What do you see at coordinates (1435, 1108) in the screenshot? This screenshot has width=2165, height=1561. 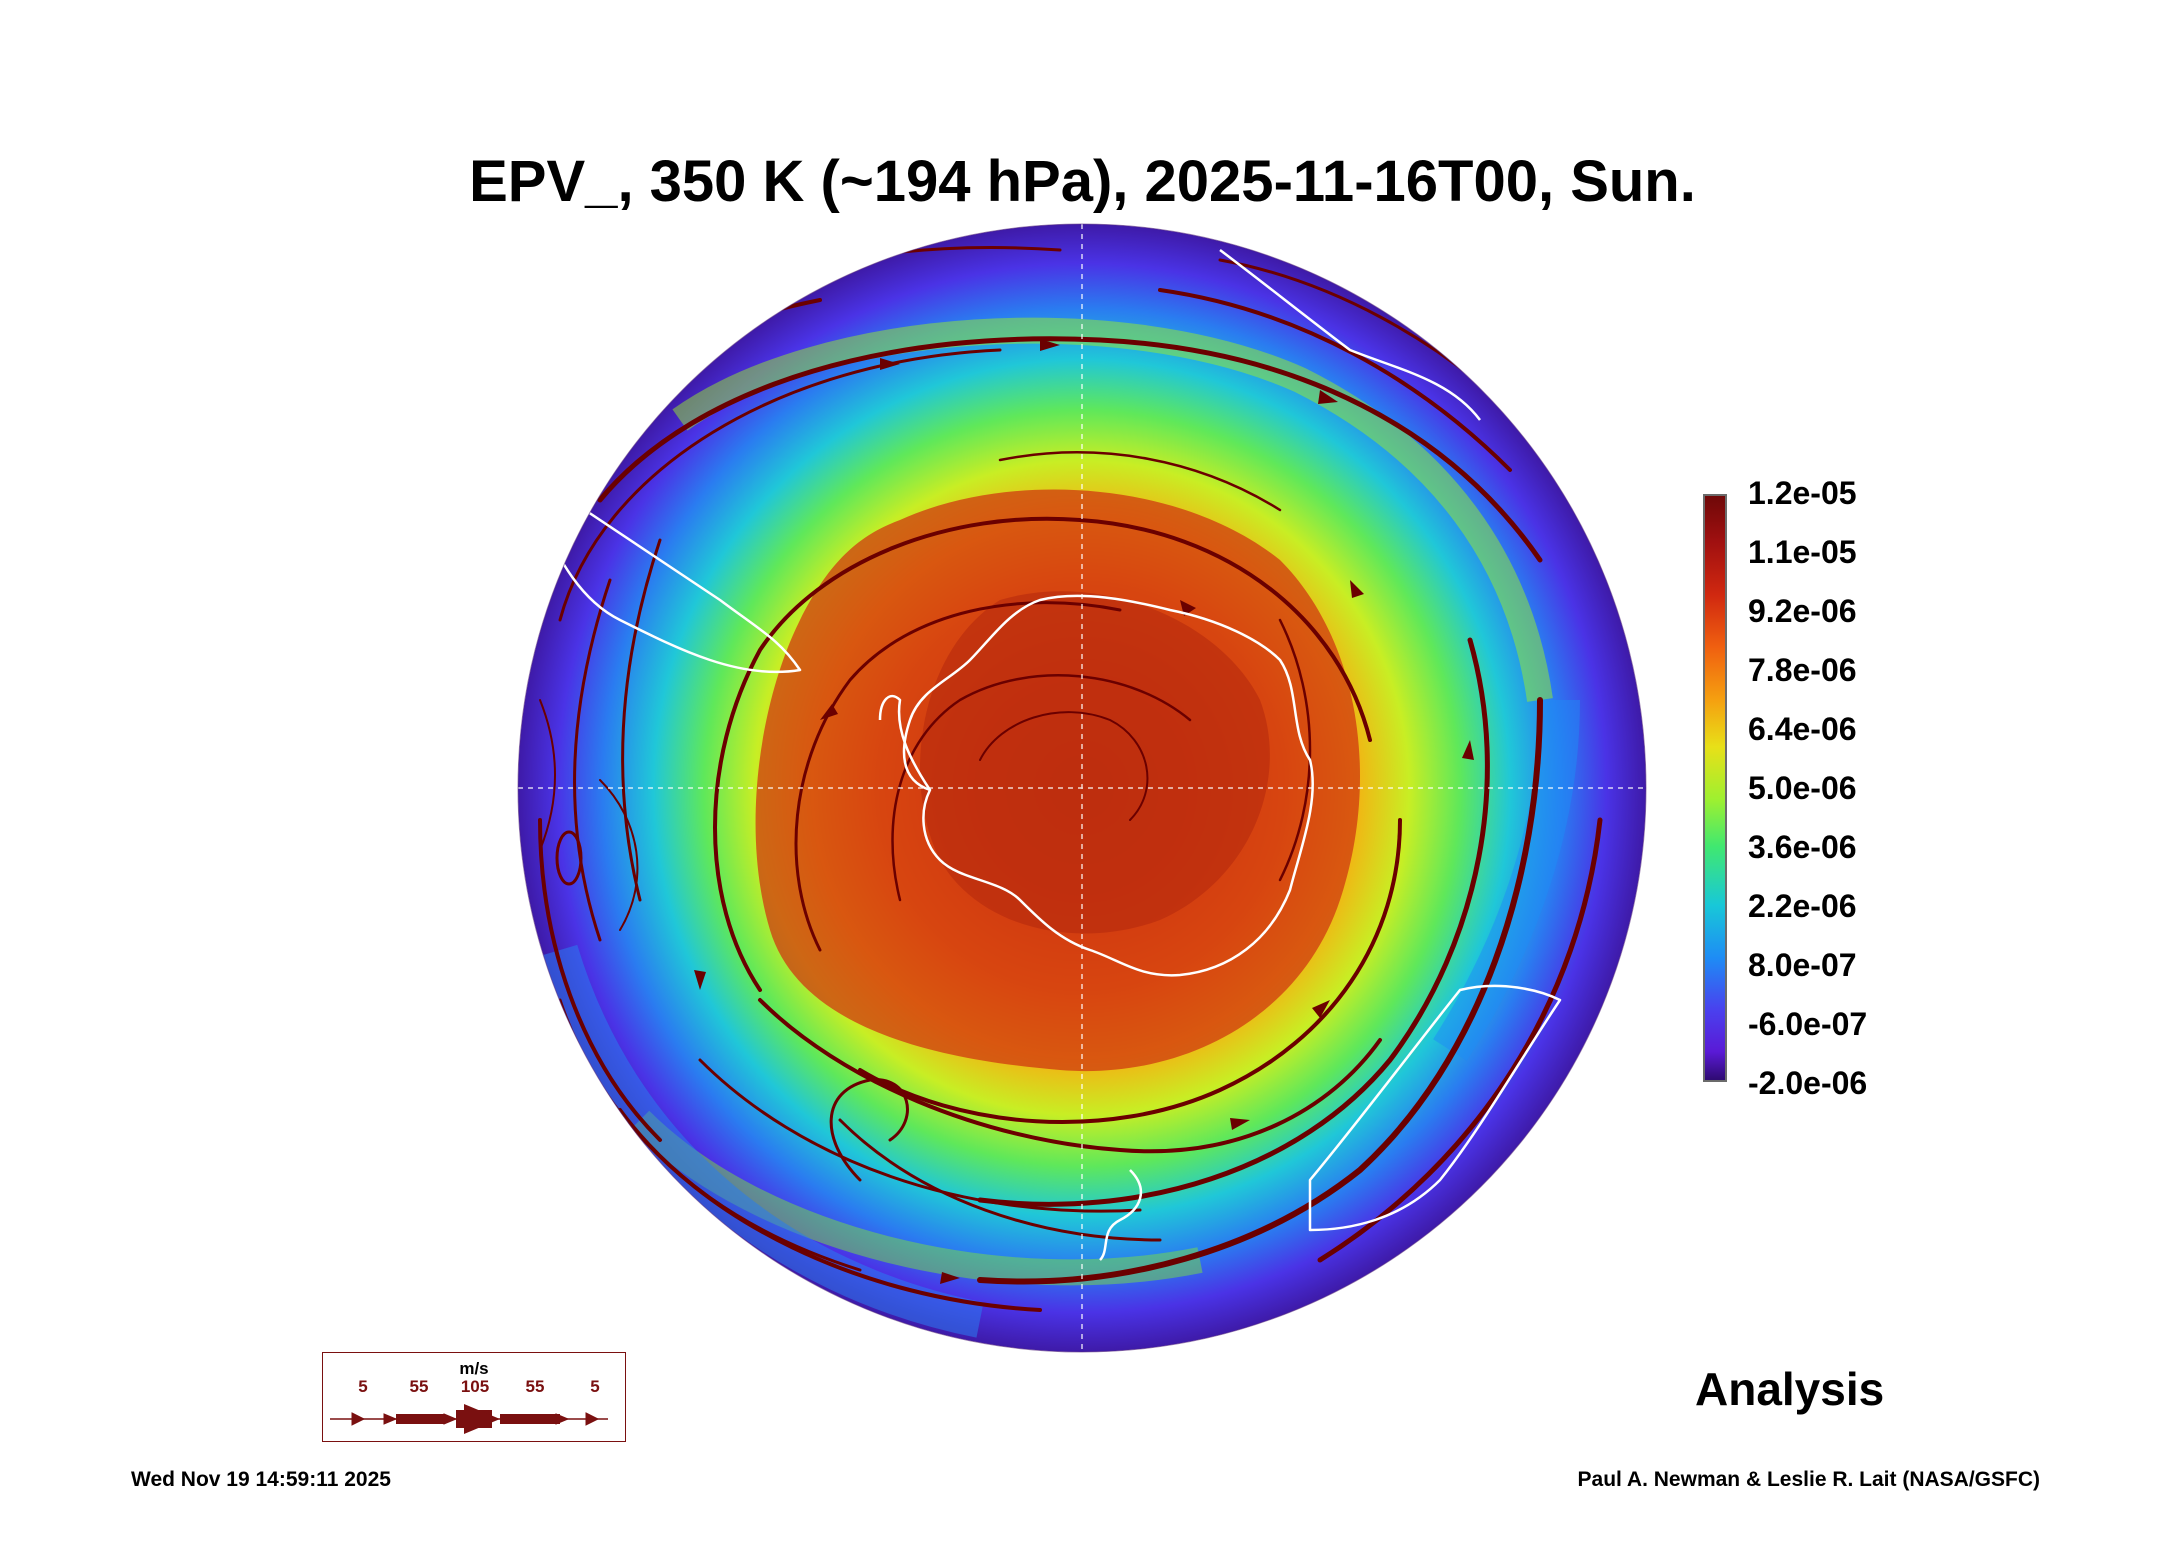 I see `australia-coastline` at bounding box center [1435, 1108].